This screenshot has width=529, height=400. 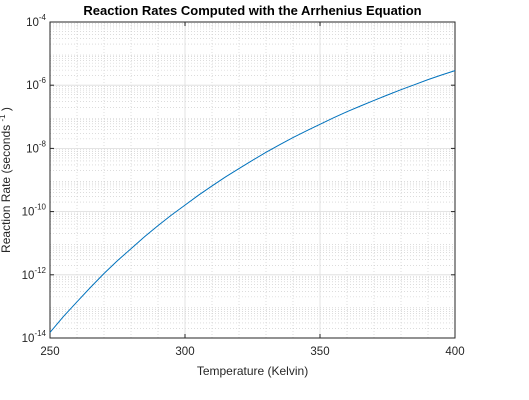 What do you see at coordinates (6, 189) in the screenshot?
I see `y-axis-label-text: Reaction Rate (seconds` at bounding box center [6, 189].